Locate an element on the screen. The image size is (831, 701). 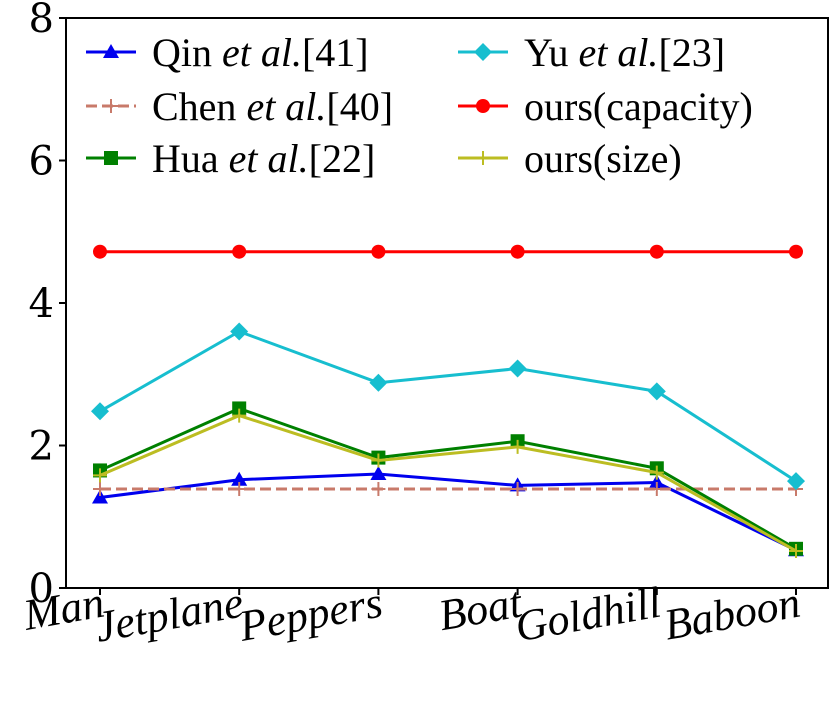
y-tick-label: 6 is located at coordinates (41, 162).